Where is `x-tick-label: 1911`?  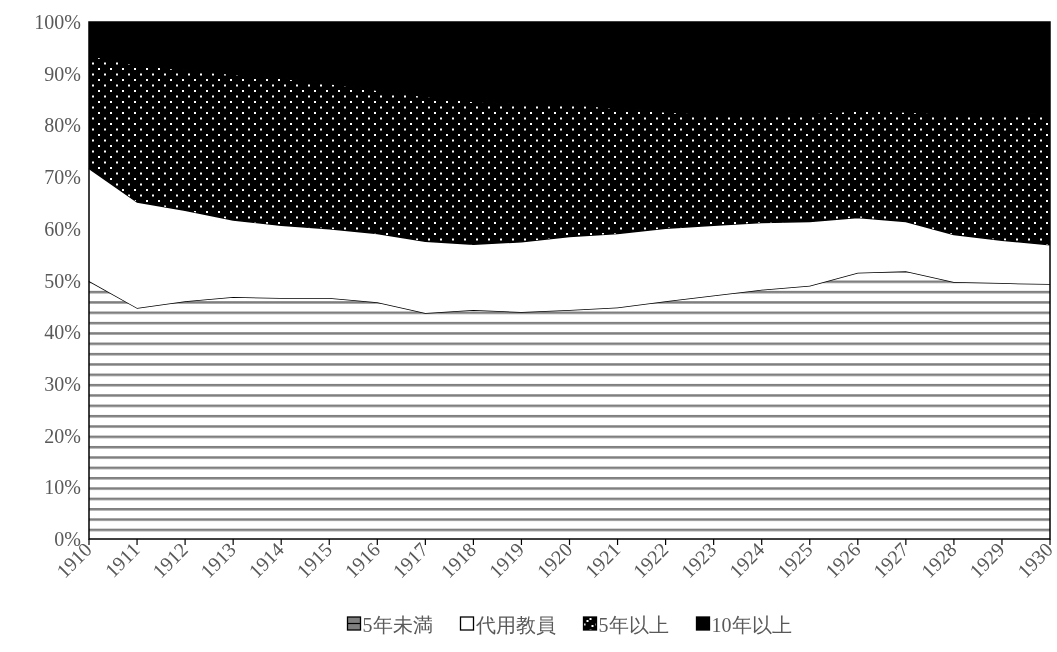 x-tick-label: 1911 is located at coordinates (122, 560).